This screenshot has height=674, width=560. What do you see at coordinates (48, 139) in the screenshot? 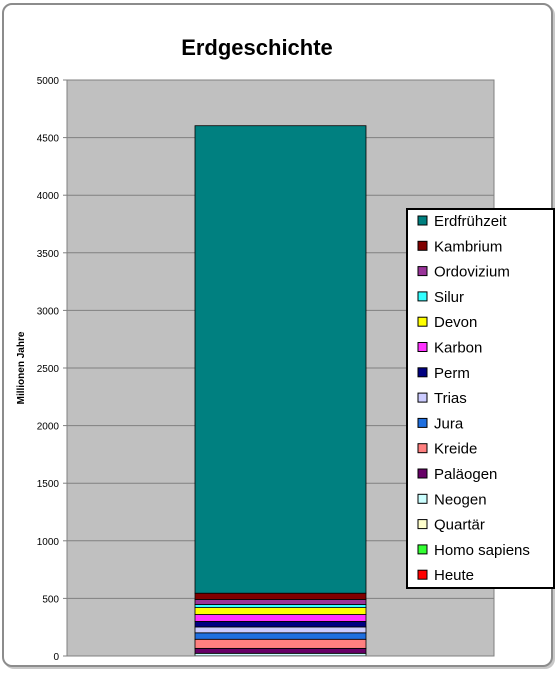
I see `y-tick-label: 4500` at bounding box center [48, 139].